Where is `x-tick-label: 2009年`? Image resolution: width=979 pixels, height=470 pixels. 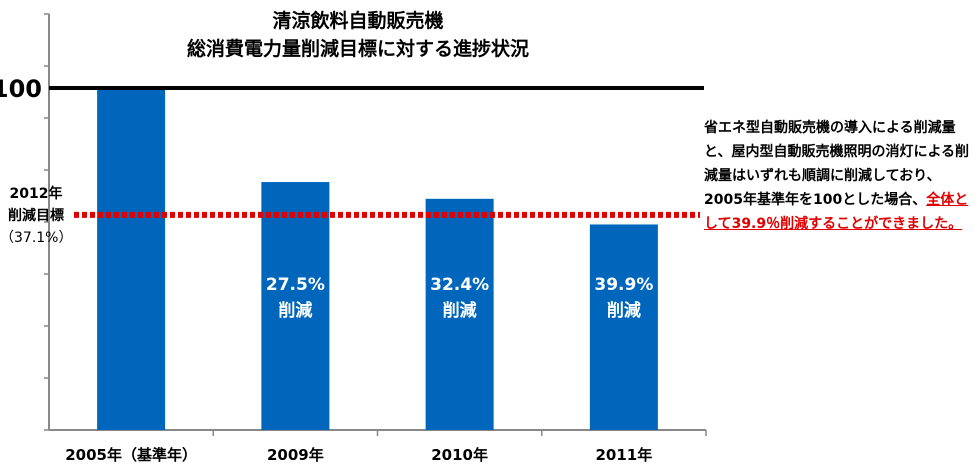 x-tick-label: 2009年 is located at coordinates (295, 455).